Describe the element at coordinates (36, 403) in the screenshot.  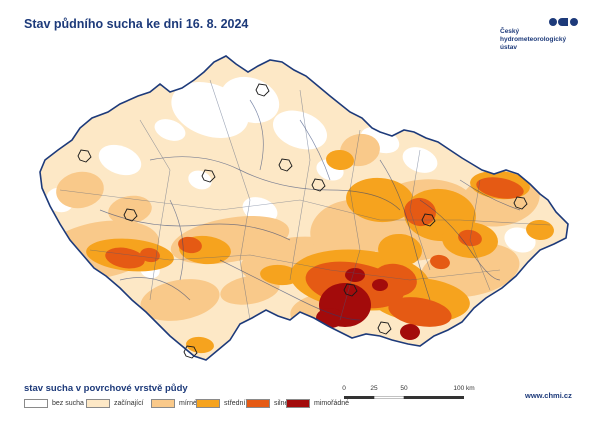
I see `legend-swatch-none` at that location.